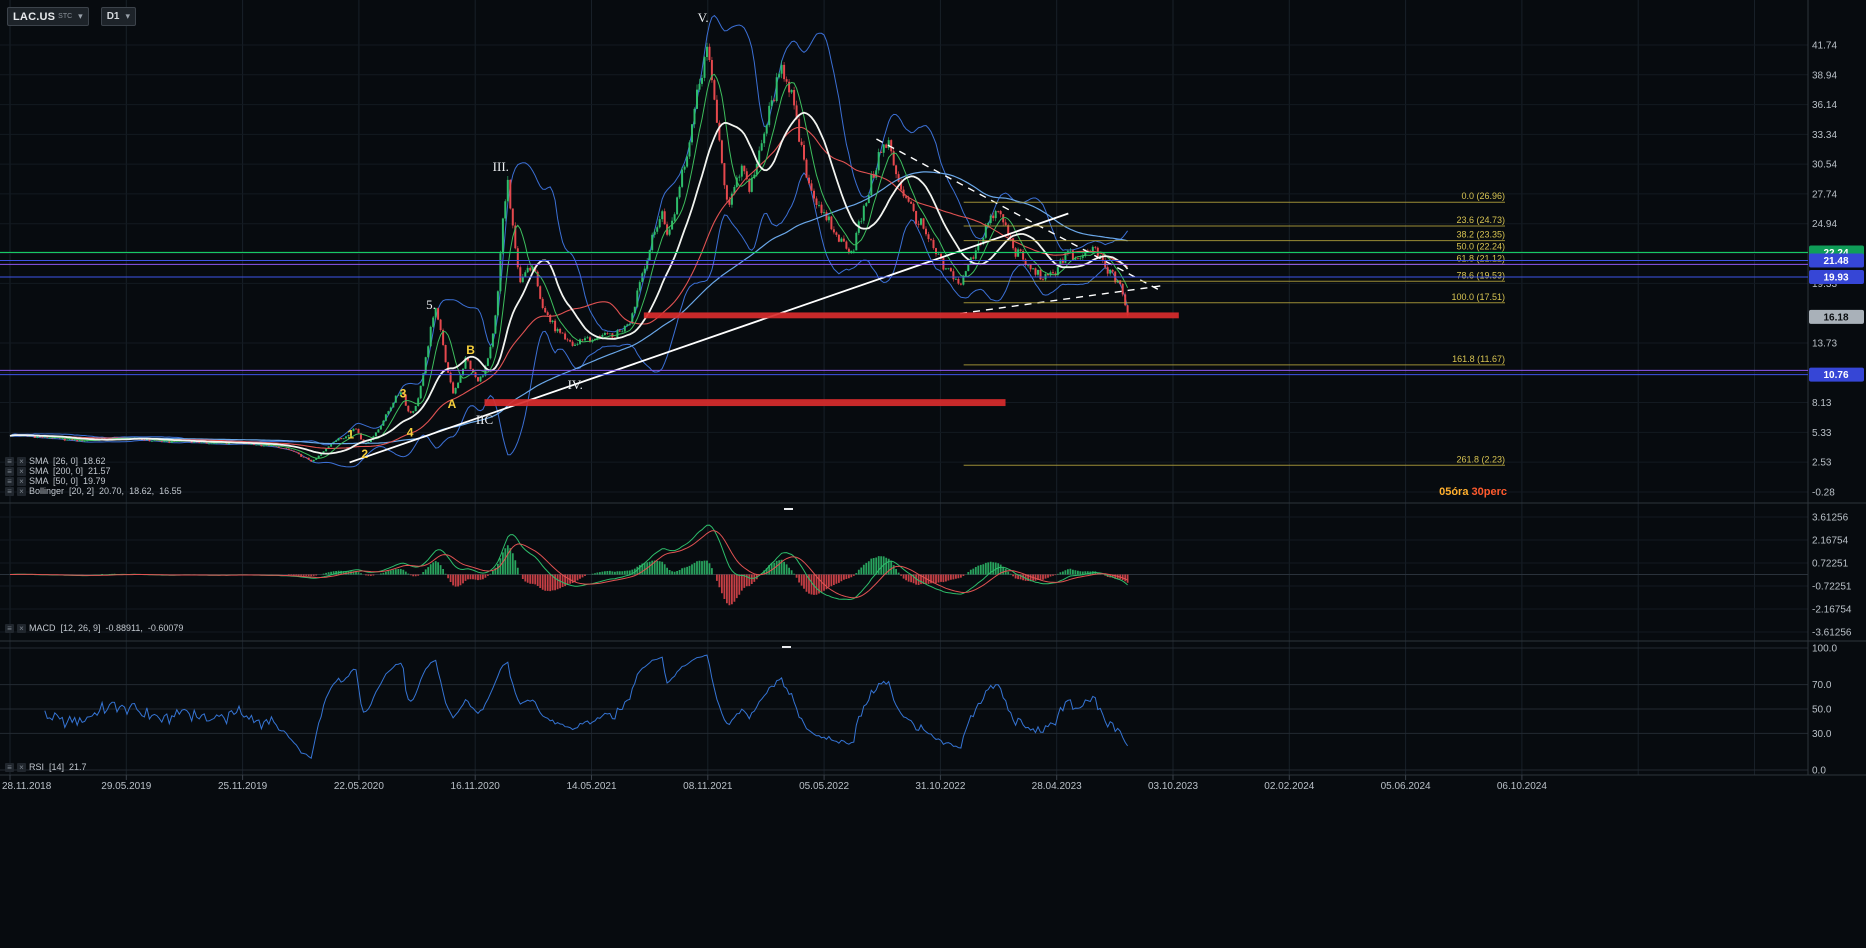 The image size is (1866, 948). What do you see at coordinates (1480, 235) in the screenshot?
I see `fib-label: 38.2 (23.35)` at bounding box center [1480, 235].